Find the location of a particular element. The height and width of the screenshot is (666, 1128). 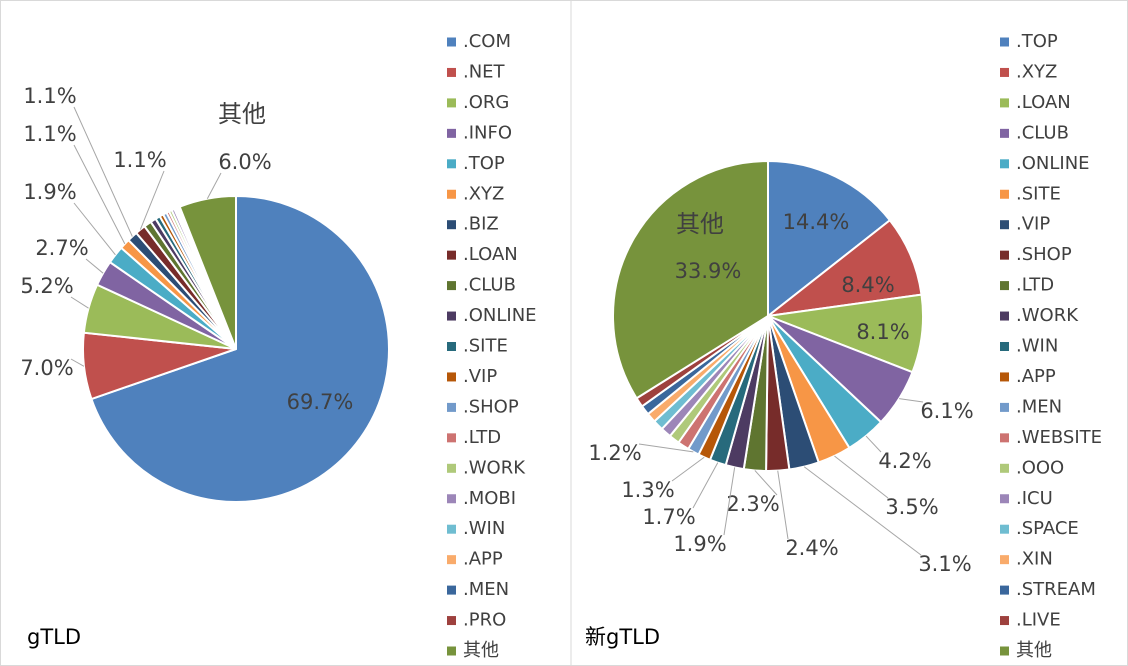

data-label: 6.1% is located at coordinates (946, 411).